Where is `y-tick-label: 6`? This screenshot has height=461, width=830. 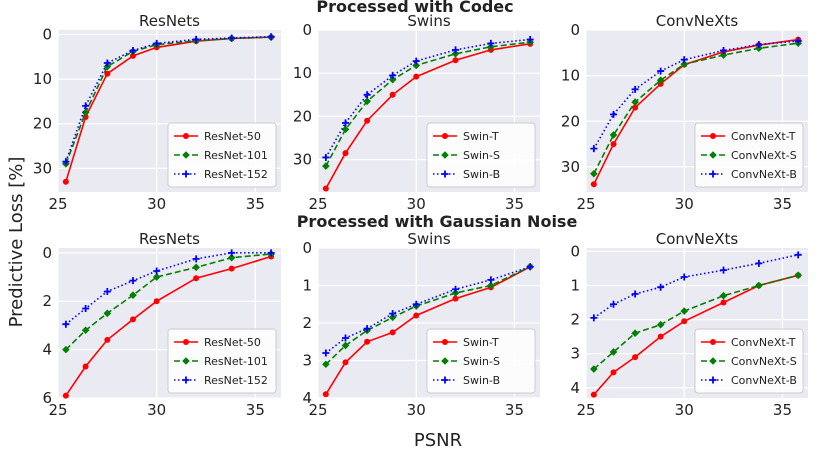
y-tick-label: 6 is located at coordinates (47, 398).